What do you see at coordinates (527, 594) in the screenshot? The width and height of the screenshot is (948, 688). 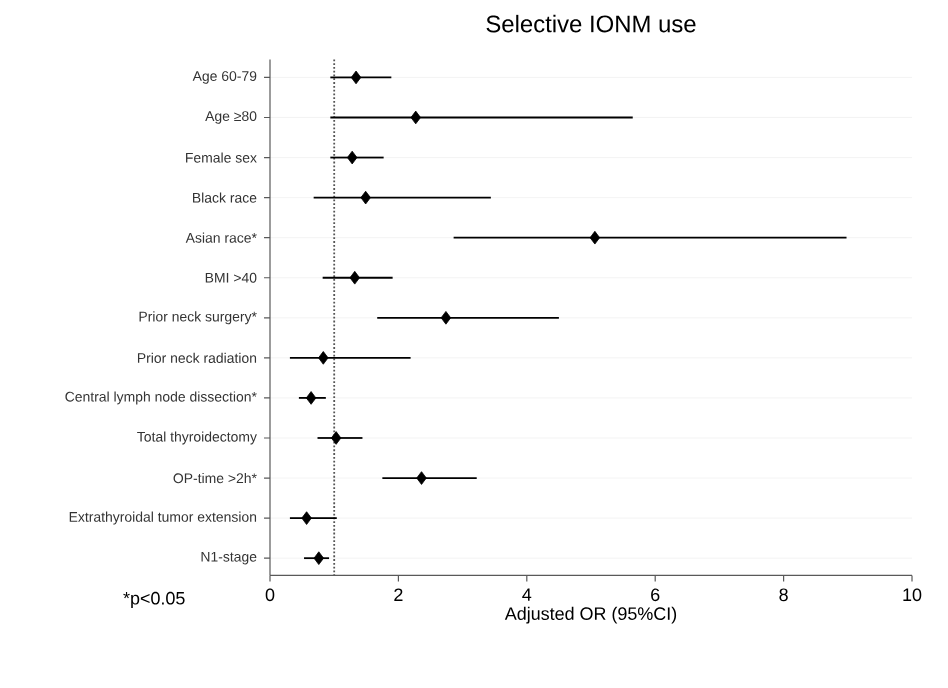 I see `x-tick-label: 4` at bounding box center [527, 594].